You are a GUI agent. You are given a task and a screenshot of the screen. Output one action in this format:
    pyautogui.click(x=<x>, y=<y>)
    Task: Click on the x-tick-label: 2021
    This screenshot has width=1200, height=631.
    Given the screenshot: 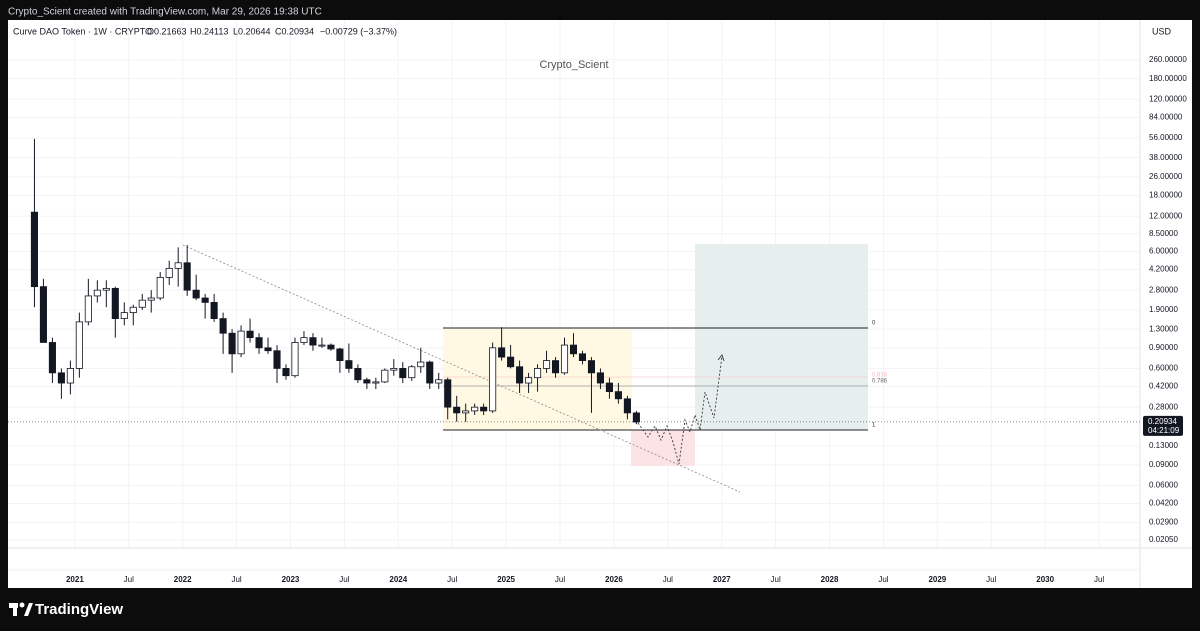 What is the action you would take?
    pyautogui.click(x=75, y=579)
    